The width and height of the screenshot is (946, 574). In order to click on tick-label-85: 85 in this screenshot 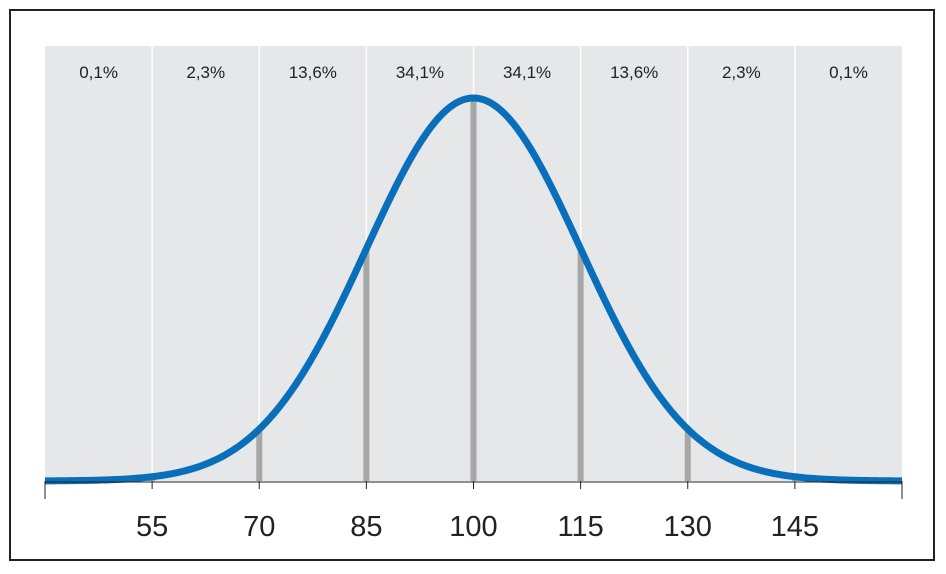, I will do `click(366, 527)`.